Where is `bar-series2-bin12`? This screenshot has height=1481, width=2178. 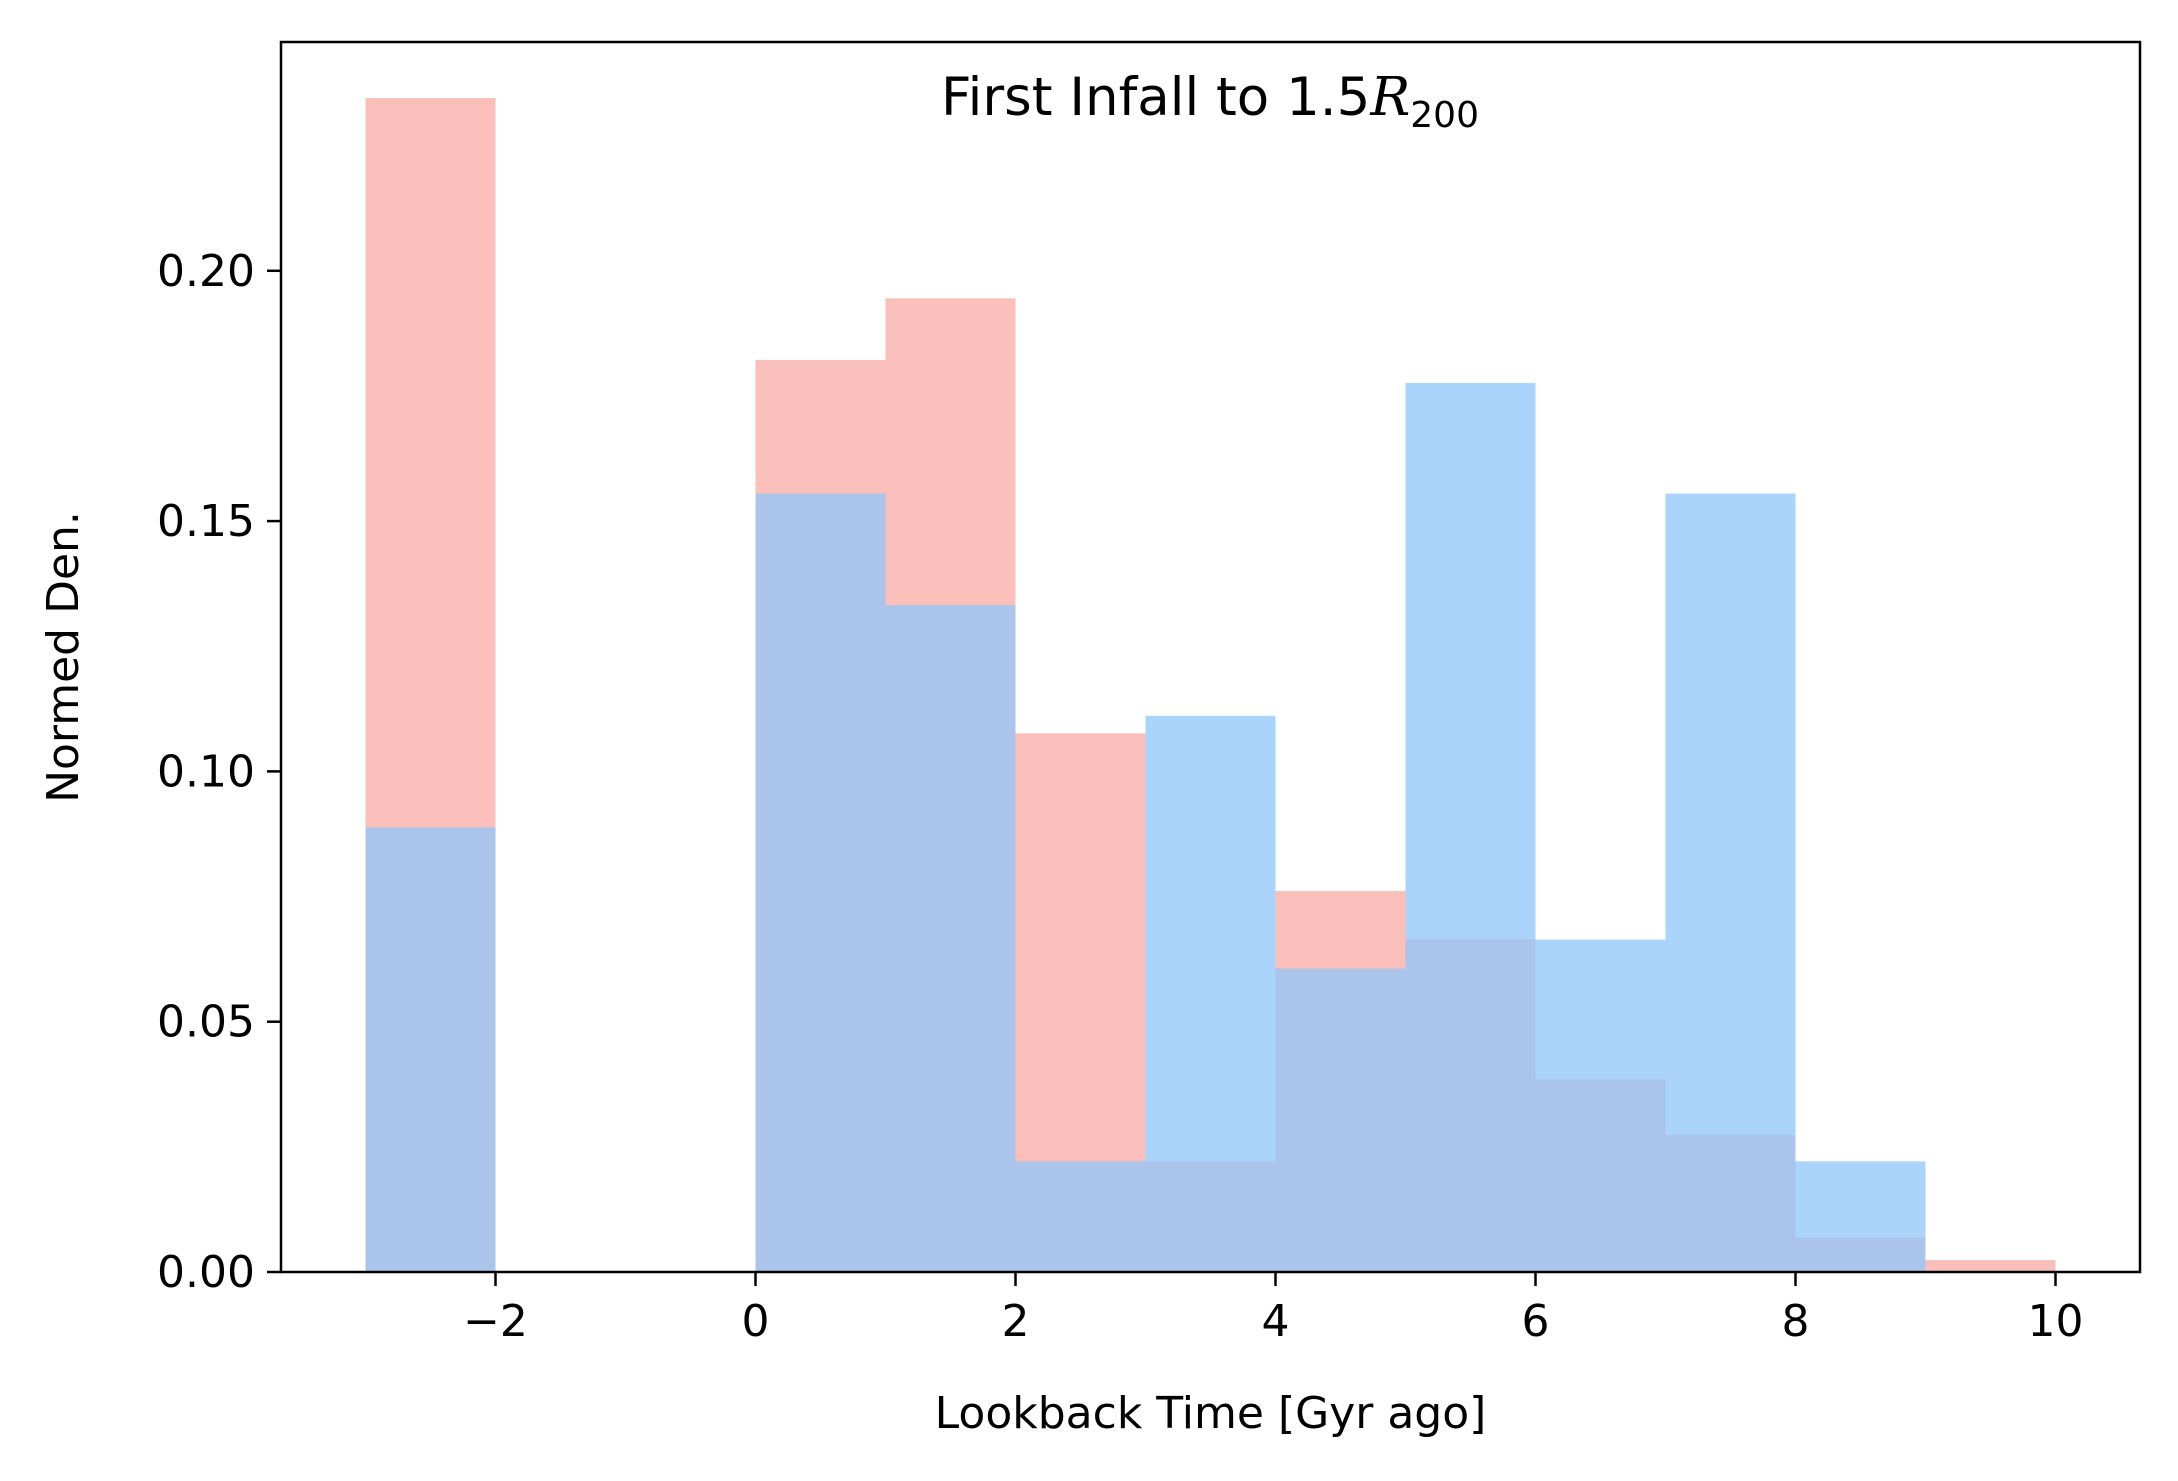 bar-series2-bin12 is located at coordinates (1860, 1216).